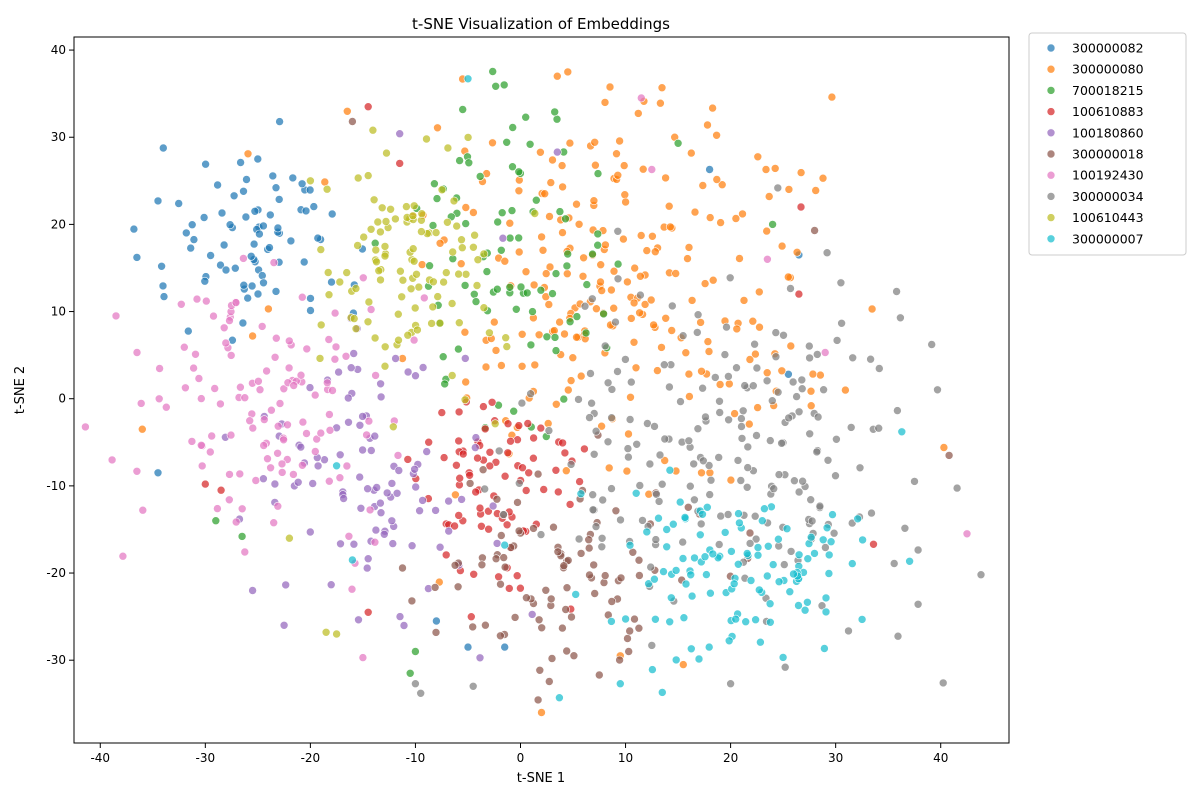 The width and height of the screenshot is (1200, 800). What do you see at coordinates (1108, 111) in the screenshot?
I see `legend-label: 100610883` at bounding box center [1108, 111].